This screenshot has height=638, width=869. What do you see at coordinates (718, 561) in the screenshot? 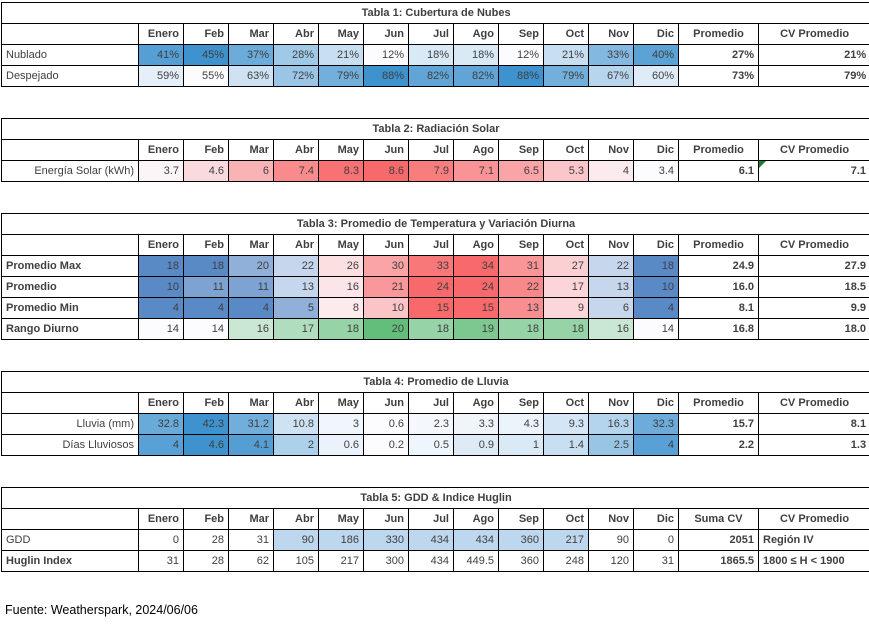
I see `summary-value: 1865.5` at bounding box center [718, 561].